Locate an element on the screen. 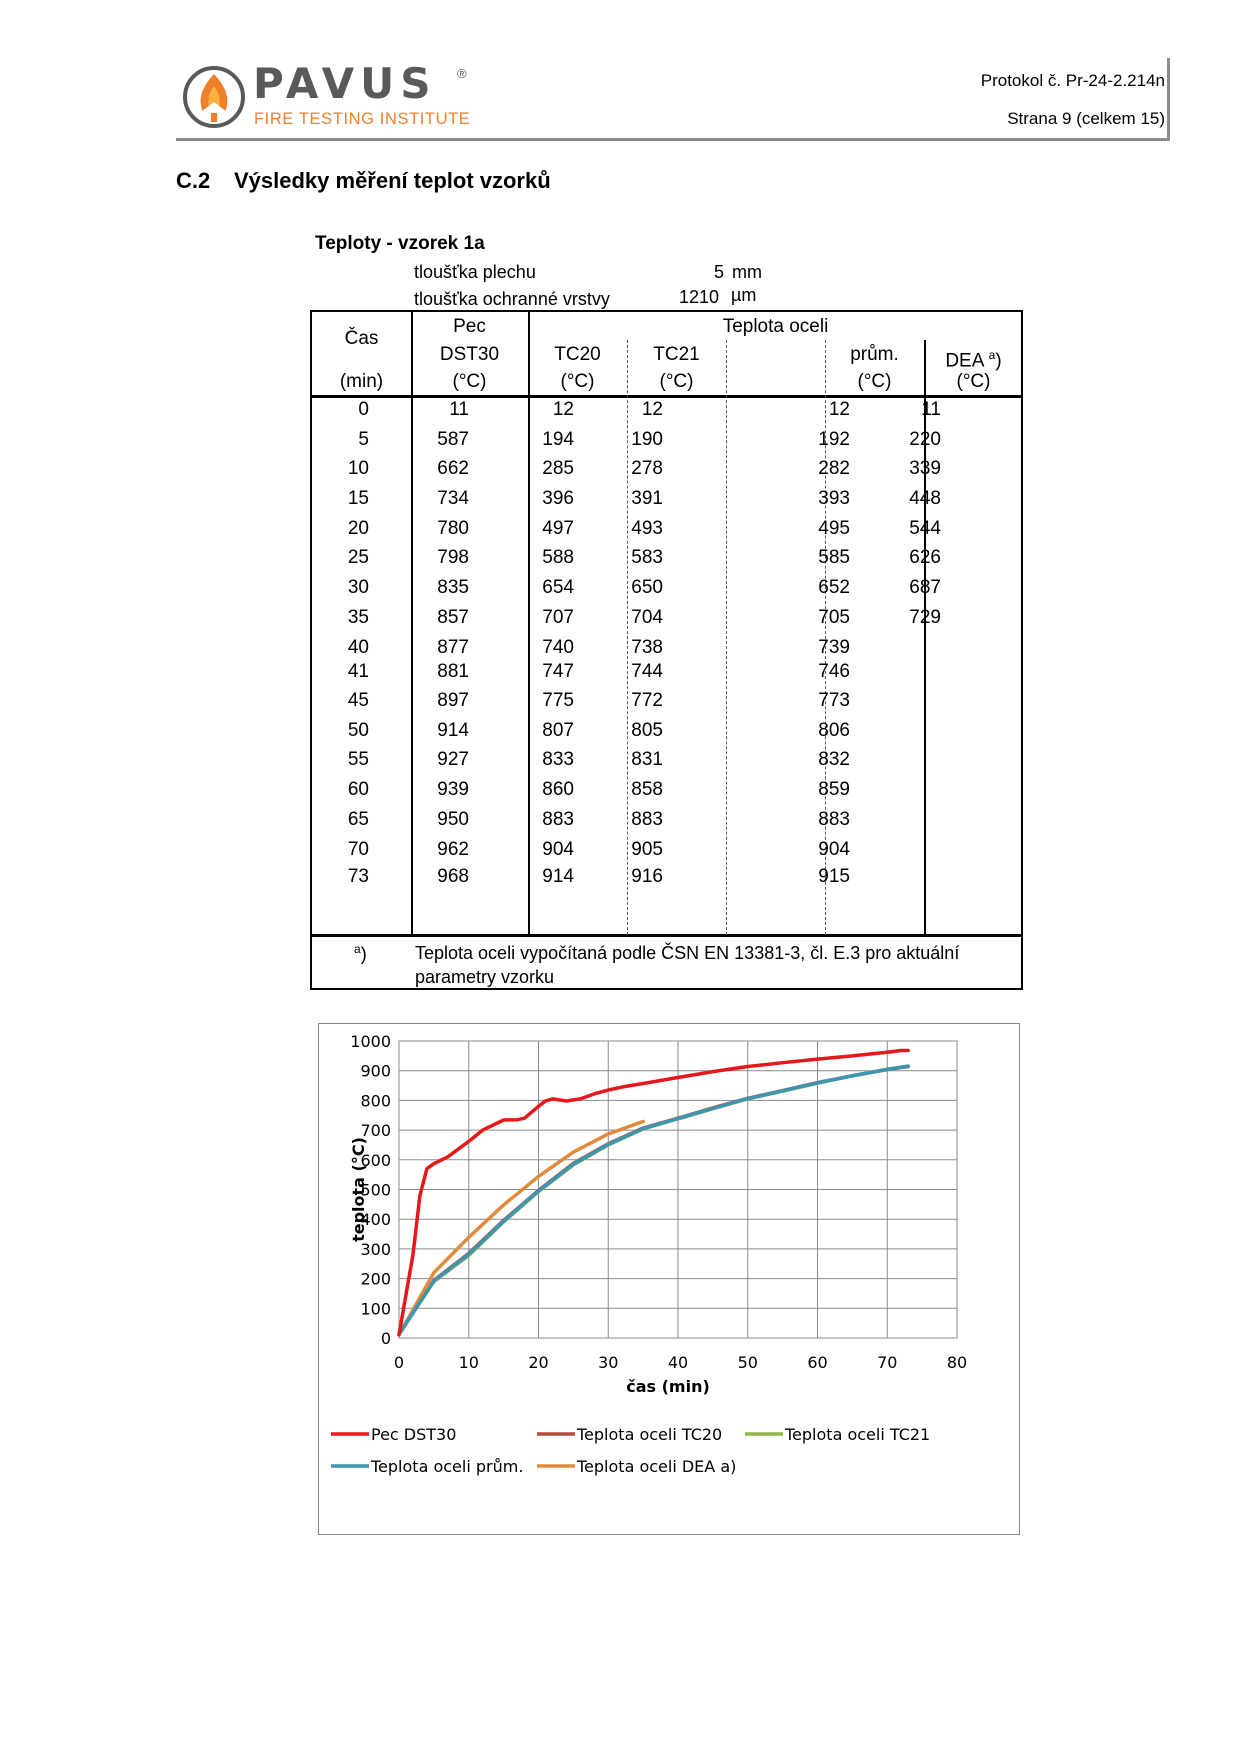 This screenshot has height=1755, width=1241. y-tick-label: 300 is located at coordinates (375, 1249).